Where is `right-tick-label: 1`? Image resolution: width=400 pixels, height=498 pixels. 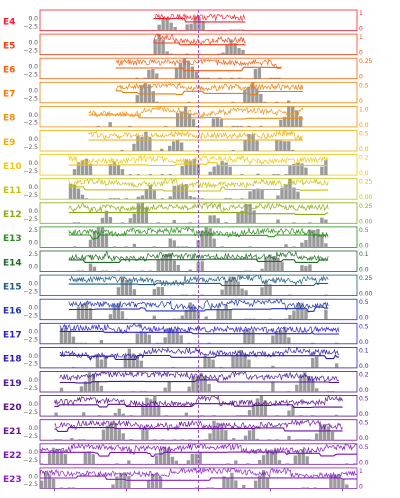
right-tick-label: 1 is located at coordinates (361, 471).